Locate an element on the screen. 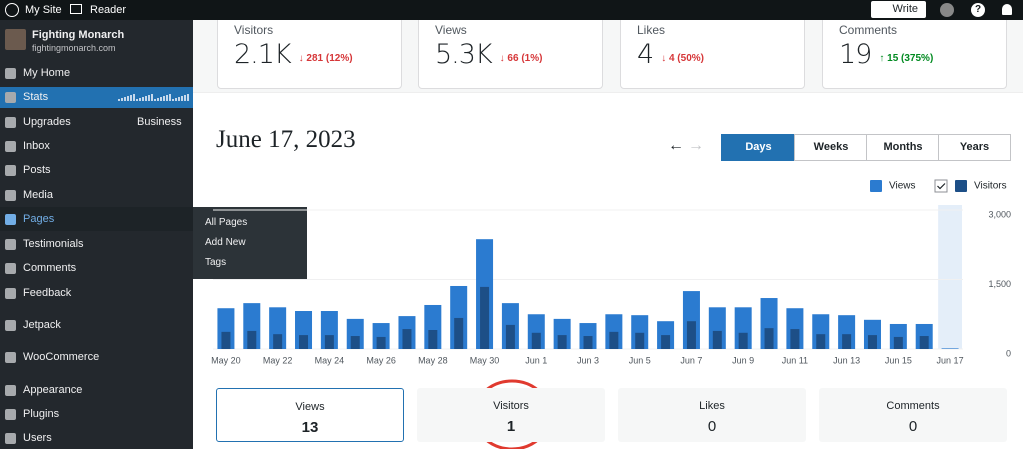  period-tab: Months is located at coordinates (903, 147).